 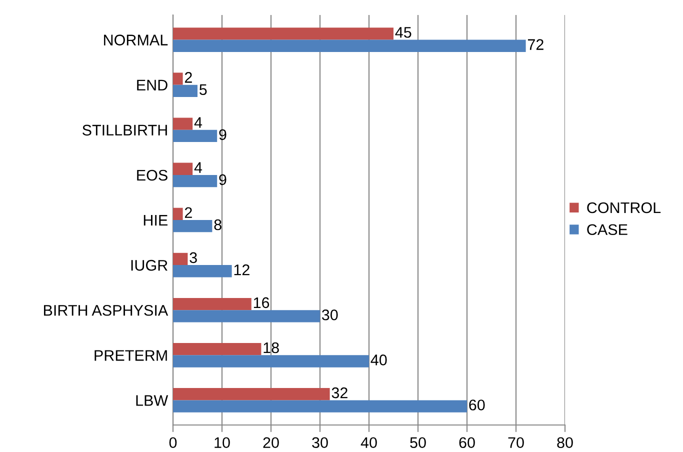 I want to click on y-tick-label: LBW, so click(x=152, y=400).